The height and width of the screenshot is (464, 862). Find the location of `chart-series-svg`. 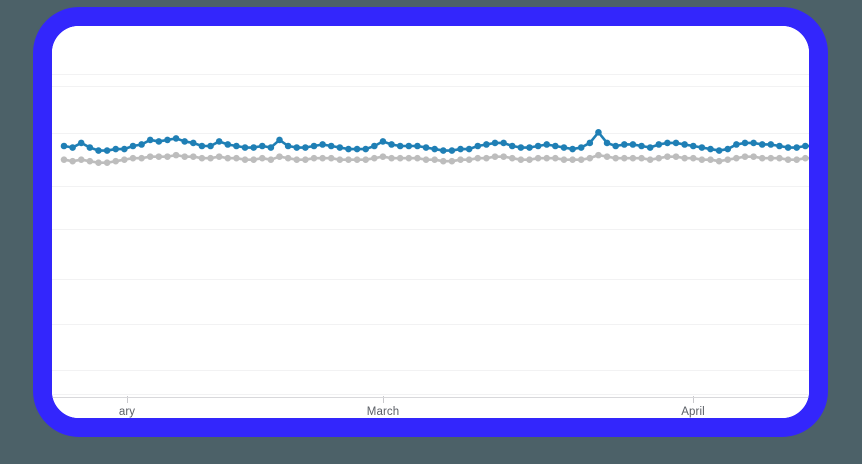

chart-series-svg is located at coordinates (439, 148).